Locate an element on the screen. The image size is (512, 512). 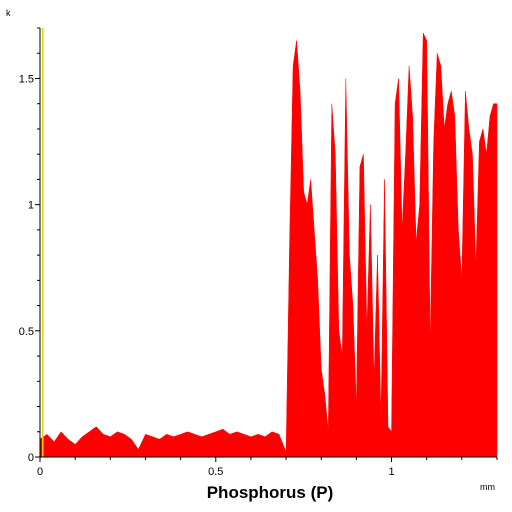
y-tick-label: 1 is located at coordinates (31, 206).